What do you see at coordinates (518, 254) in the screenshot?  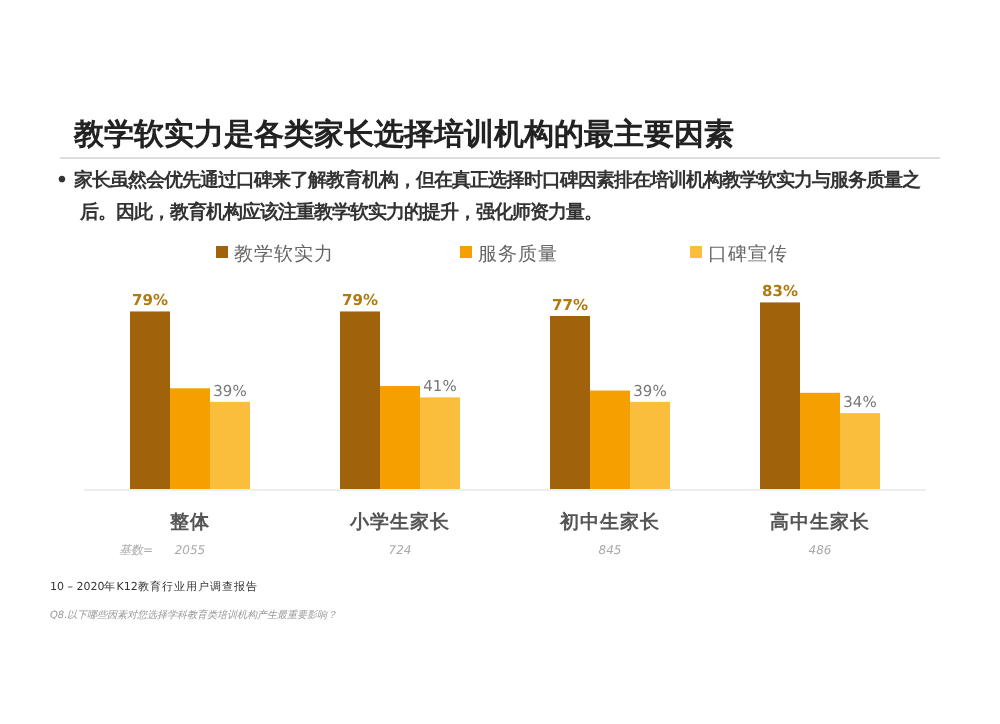 I see `legend-label: 服务质量` at bounding box center [518, 254].